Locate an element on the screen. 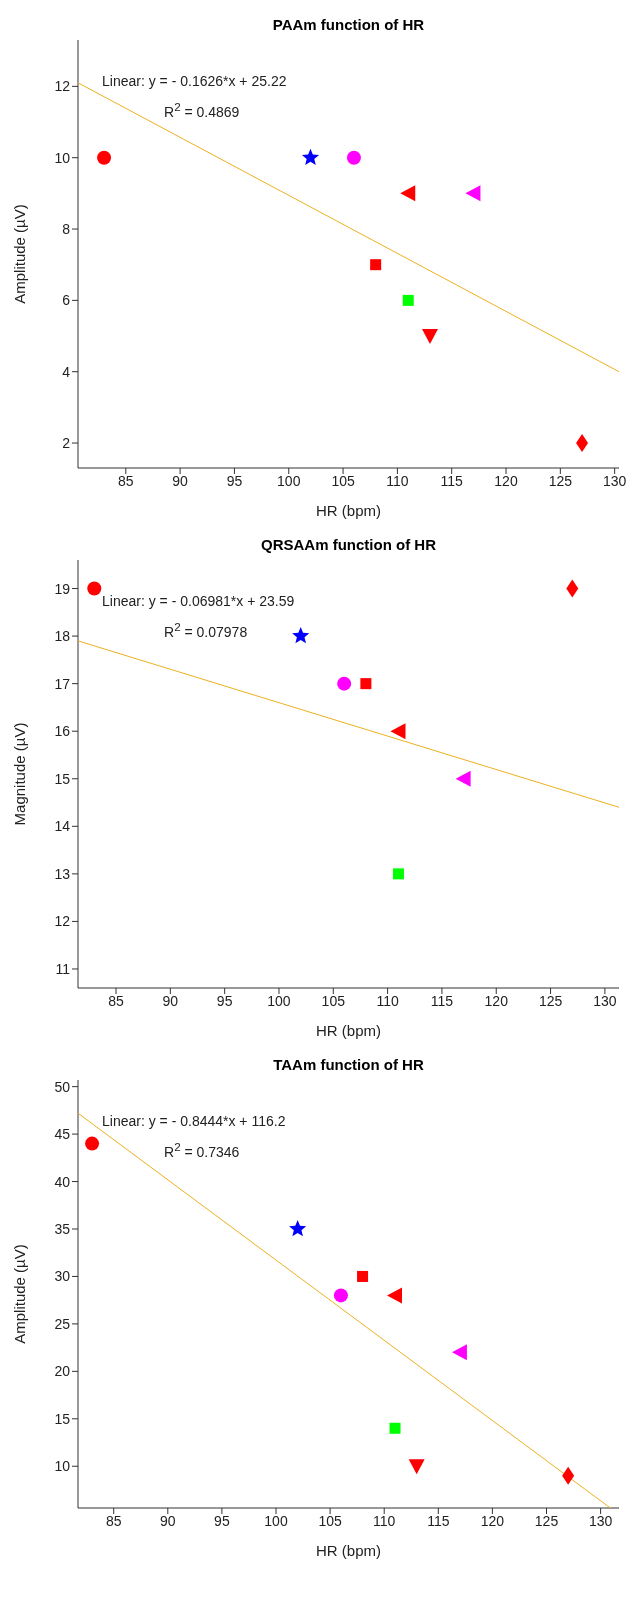  chart-title: QRSAAm function of HR is located at coordinates (348, 544).